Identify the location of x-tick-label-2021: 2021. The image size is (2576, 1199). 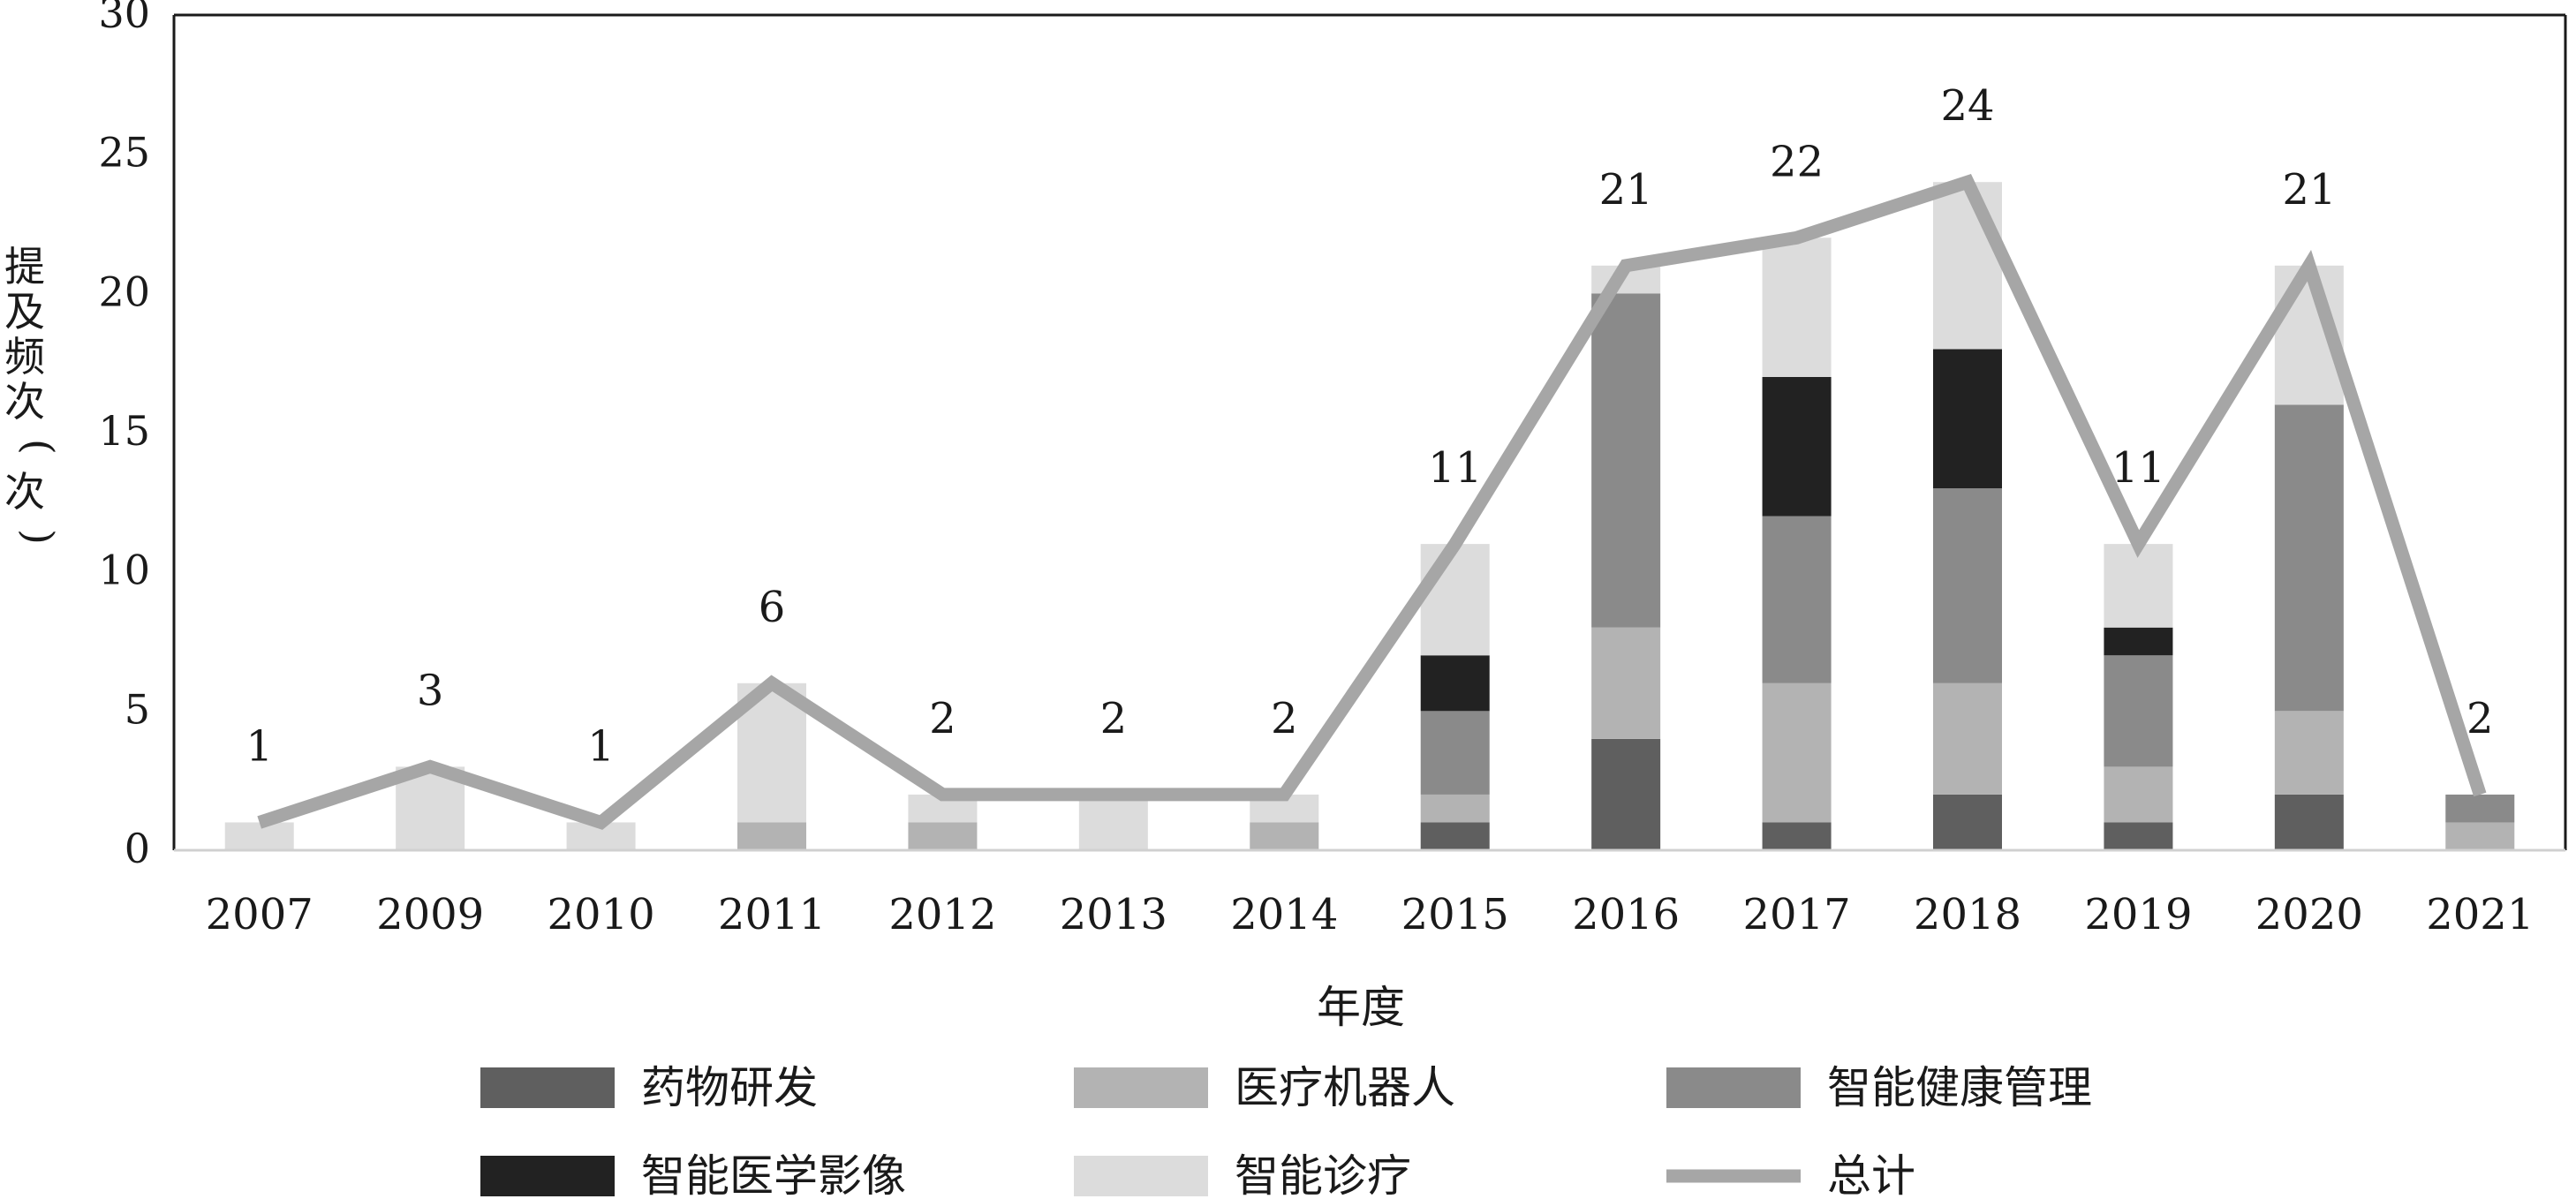
(2480, 914).